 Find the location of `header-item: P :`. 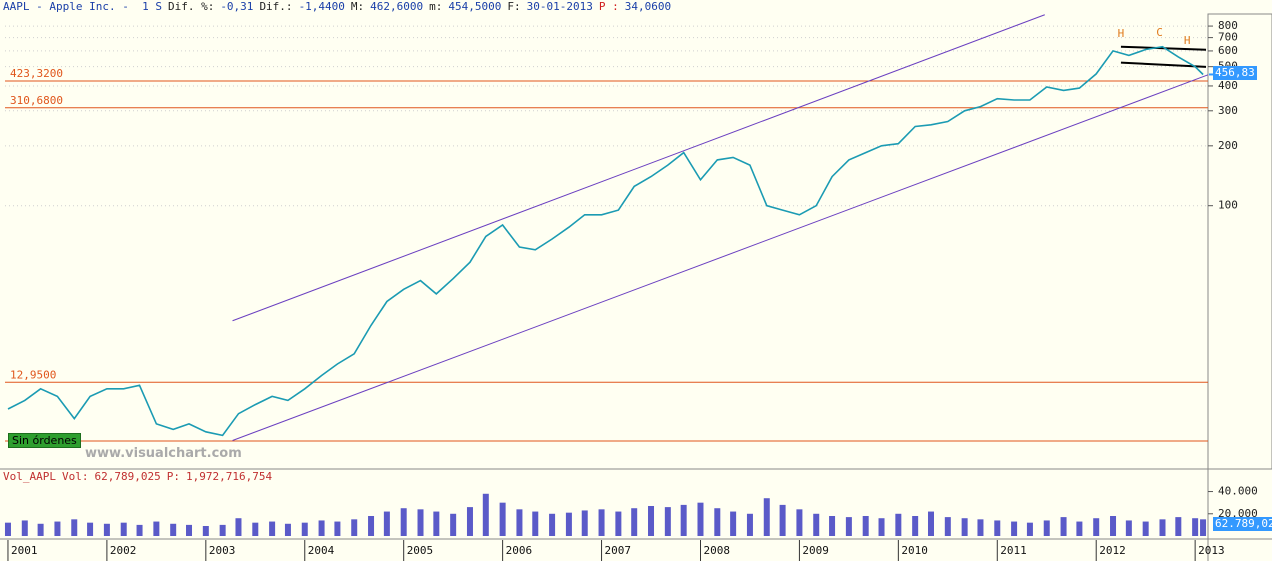

header-item: P : is located at coordinates (608, 6).